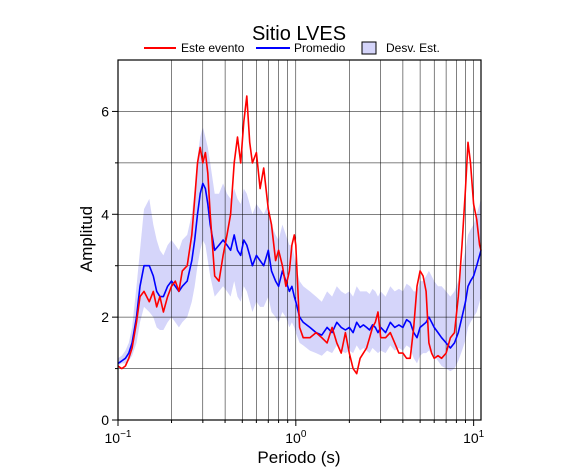 This screenshot has height=475, width=586. I want to click on y-tick-label: 6, so click(105, 111).